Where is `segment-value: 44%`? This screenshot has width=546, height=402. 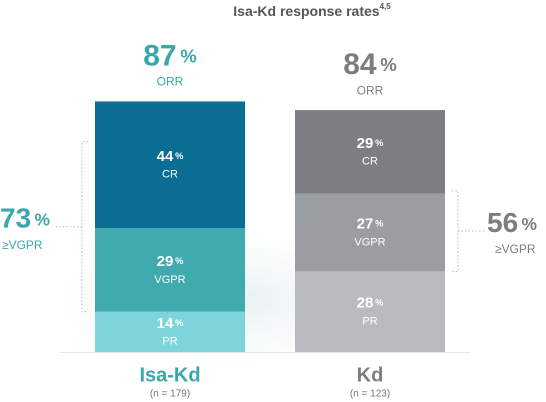 segment-value: 44% is located at coordinates (170, 156).